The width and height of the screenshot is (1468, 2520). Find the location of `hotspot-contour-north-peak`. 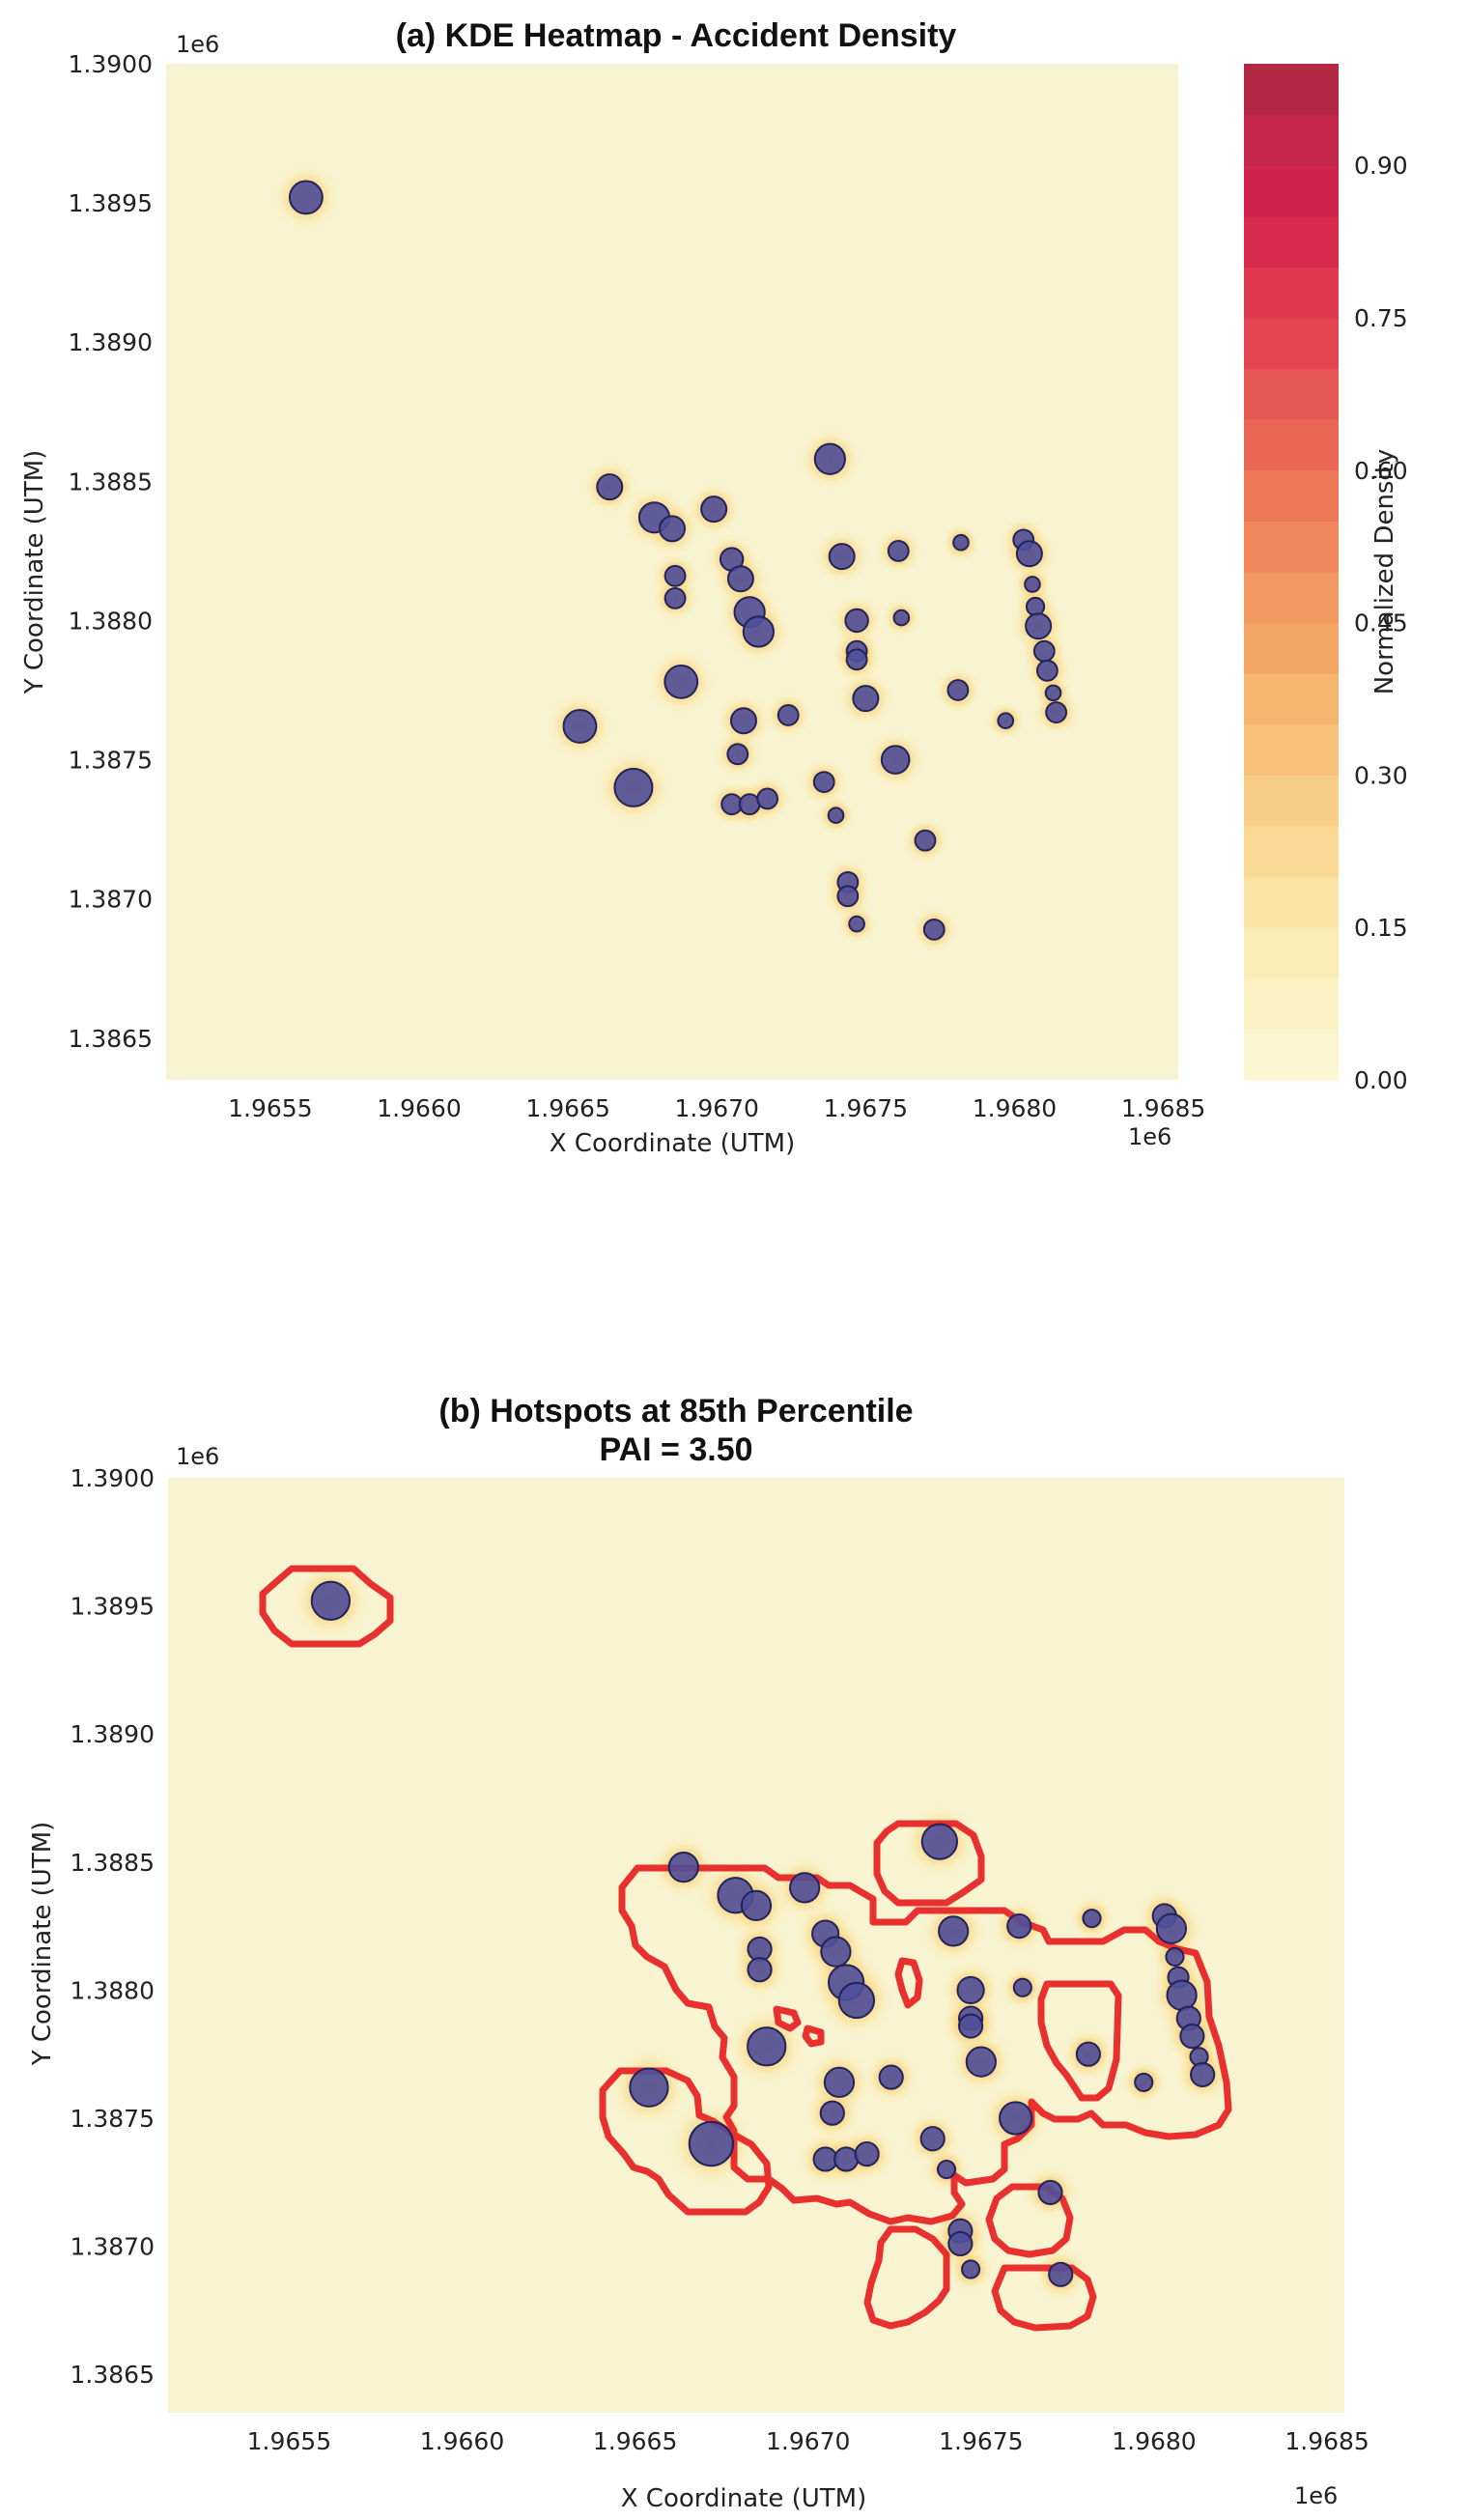

hotspot-contour-north-peak is located at coordinates (929, 1864).